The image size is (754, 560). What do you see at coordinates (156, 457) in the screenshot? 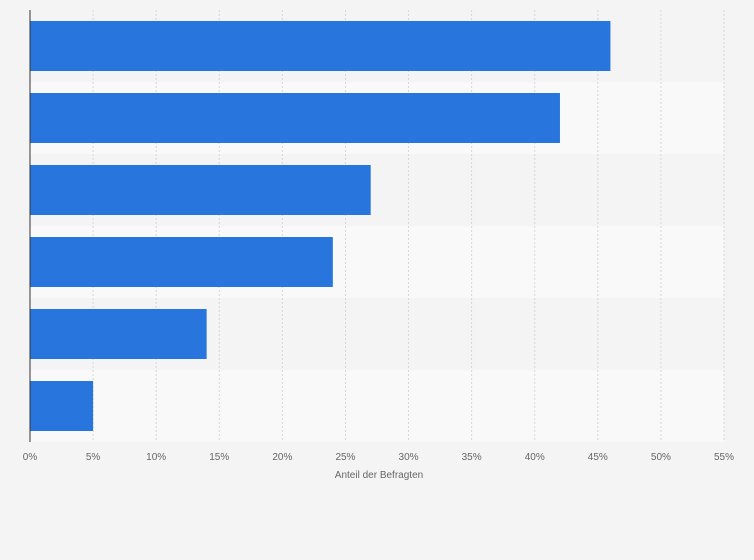
I see `x-tick-label: 10%` at bounding box center [156, 457].